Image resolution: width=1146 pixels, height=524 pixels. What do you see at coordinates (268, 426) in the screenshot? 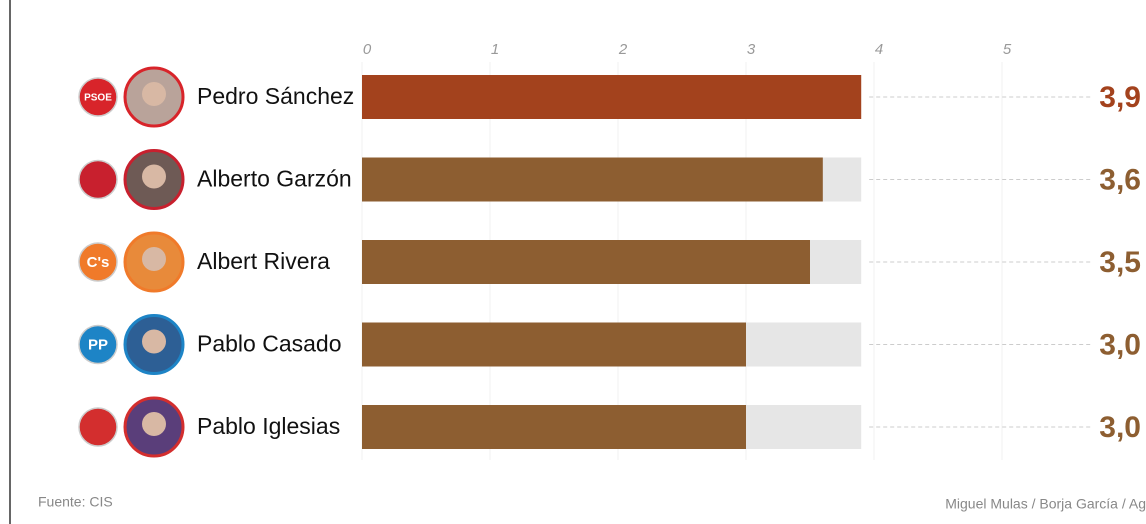
I see `category-label: Pablo Iglesias` at bounding box center [268, 426].